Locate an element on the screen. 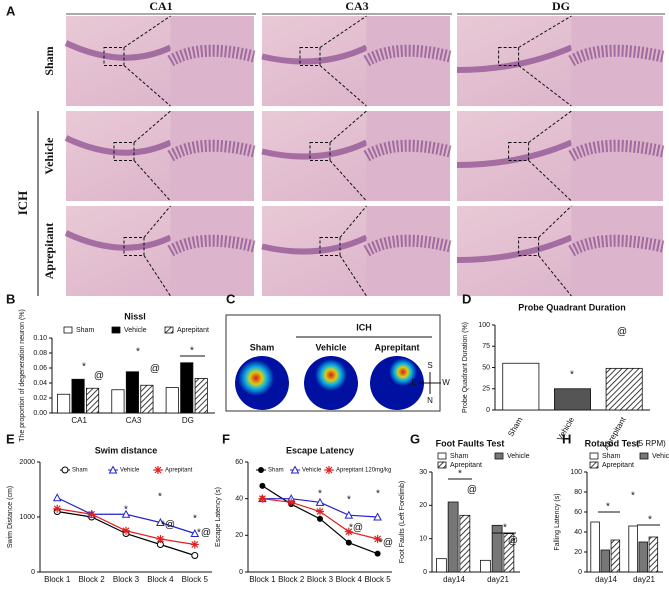 This screenshot has height=615, width=669. x-tick-label: CA1 is located at coordinates (79, 420).